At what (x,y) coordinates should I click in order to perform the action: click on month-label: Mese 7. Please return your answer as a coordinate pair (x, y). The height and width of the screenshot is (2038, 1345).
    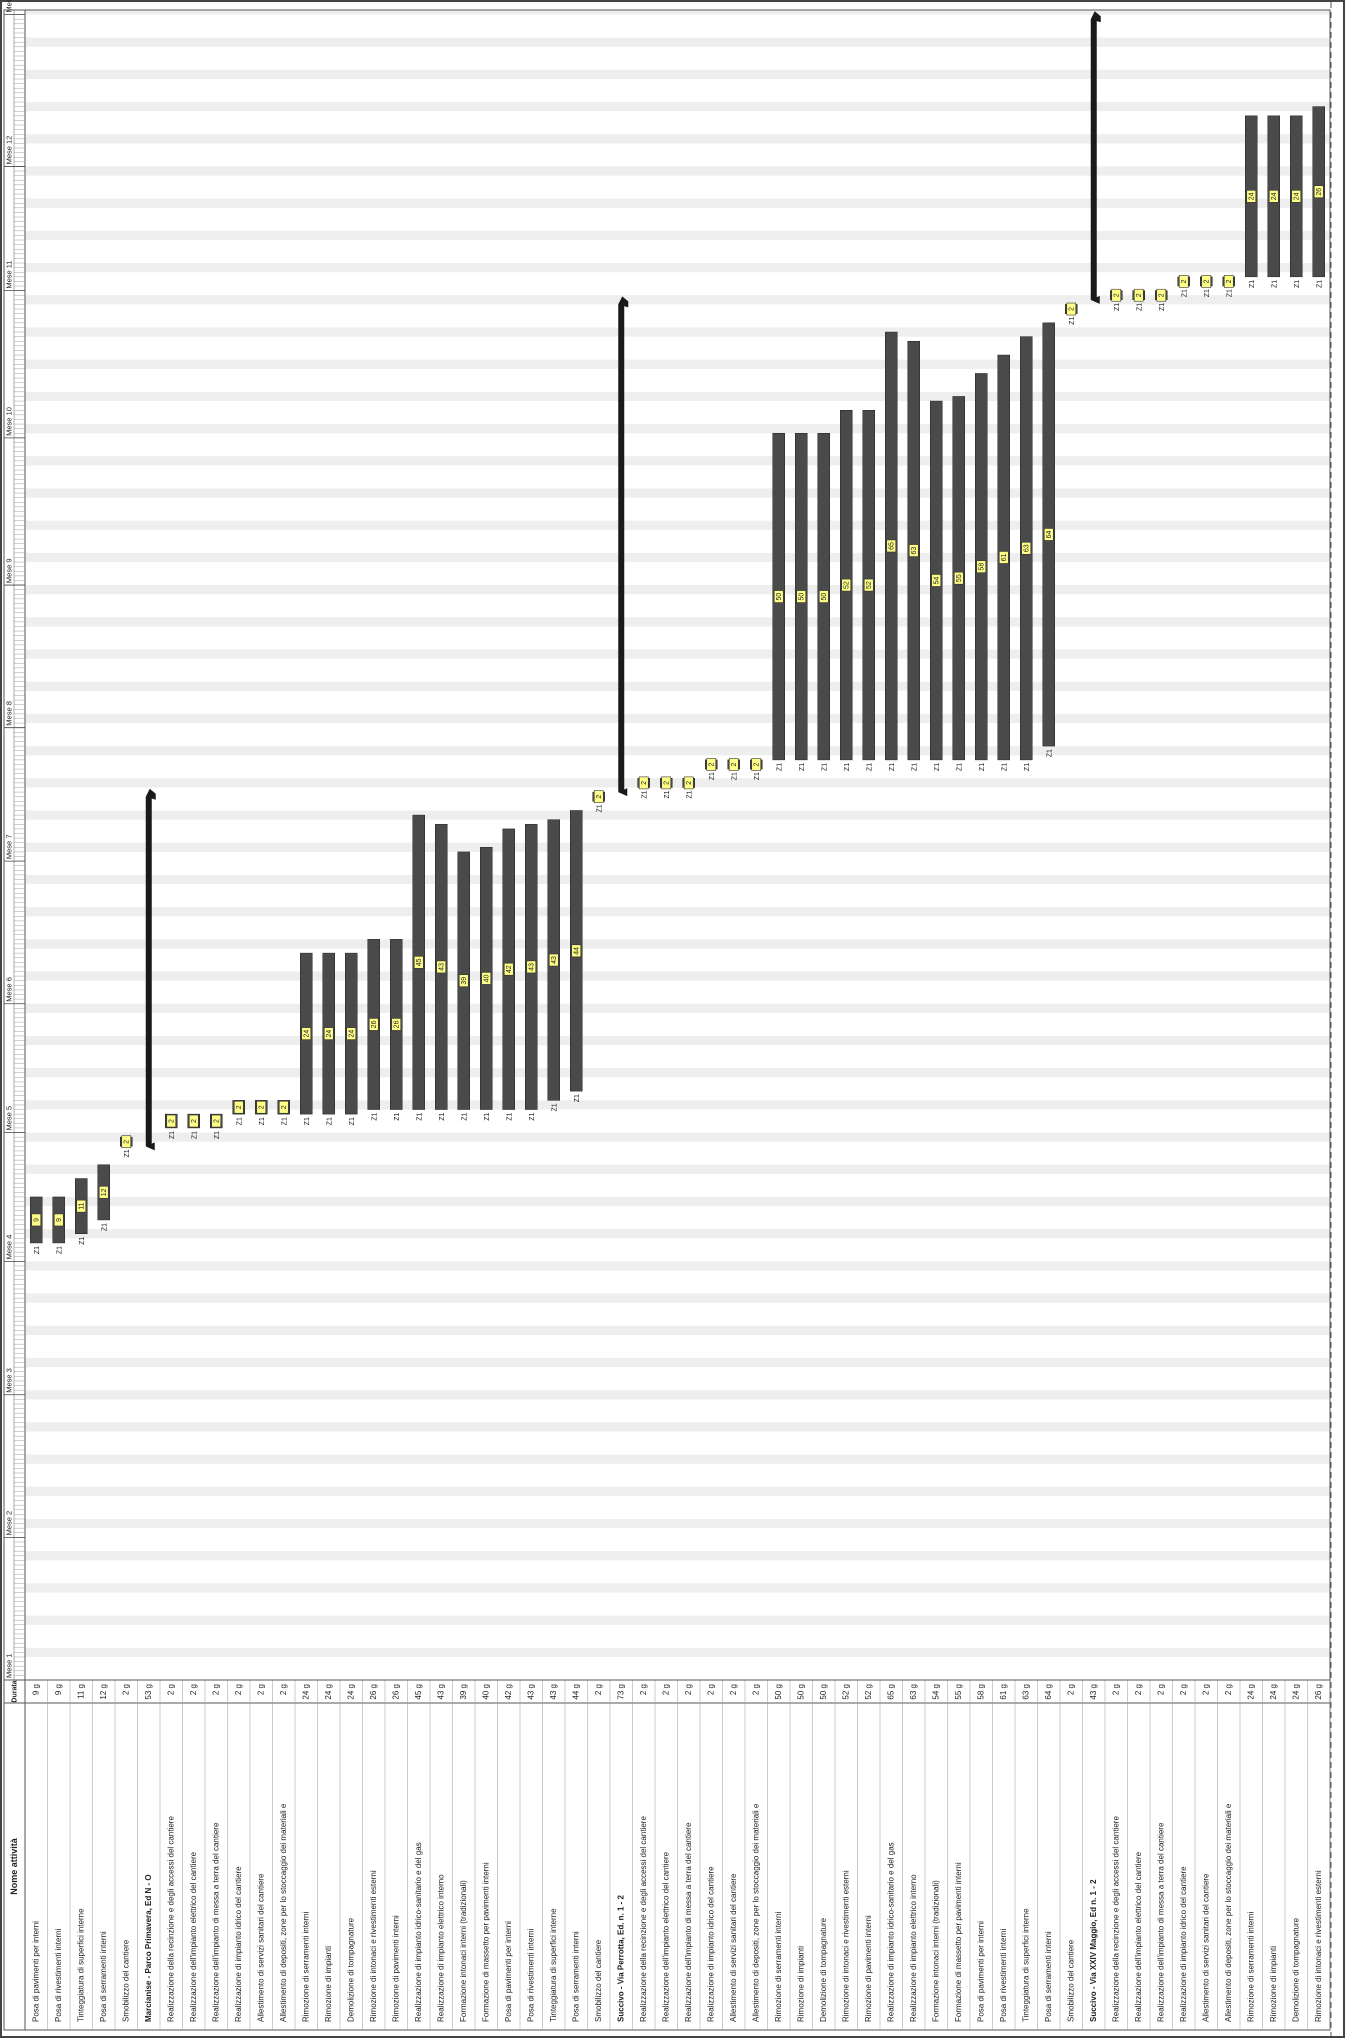
    Looking at the image, I should click on (8, 846).